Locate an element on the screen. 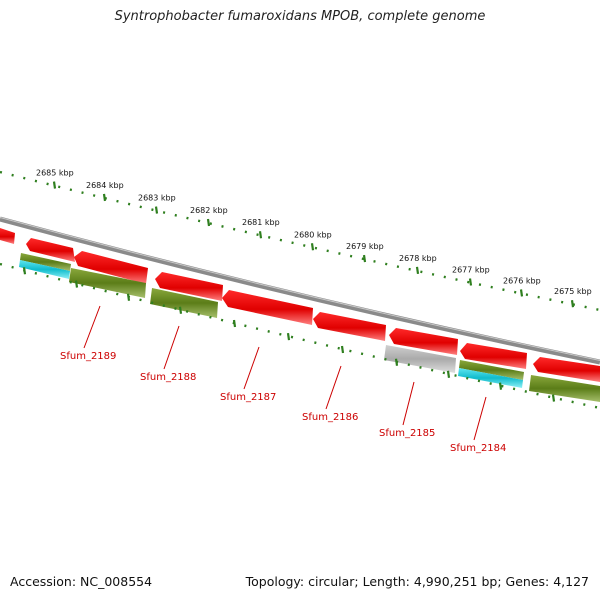 The width and height of the screenshot is (600, 600). kbp-tick-label: 2682 kbp is located at coordinates (209, 210).